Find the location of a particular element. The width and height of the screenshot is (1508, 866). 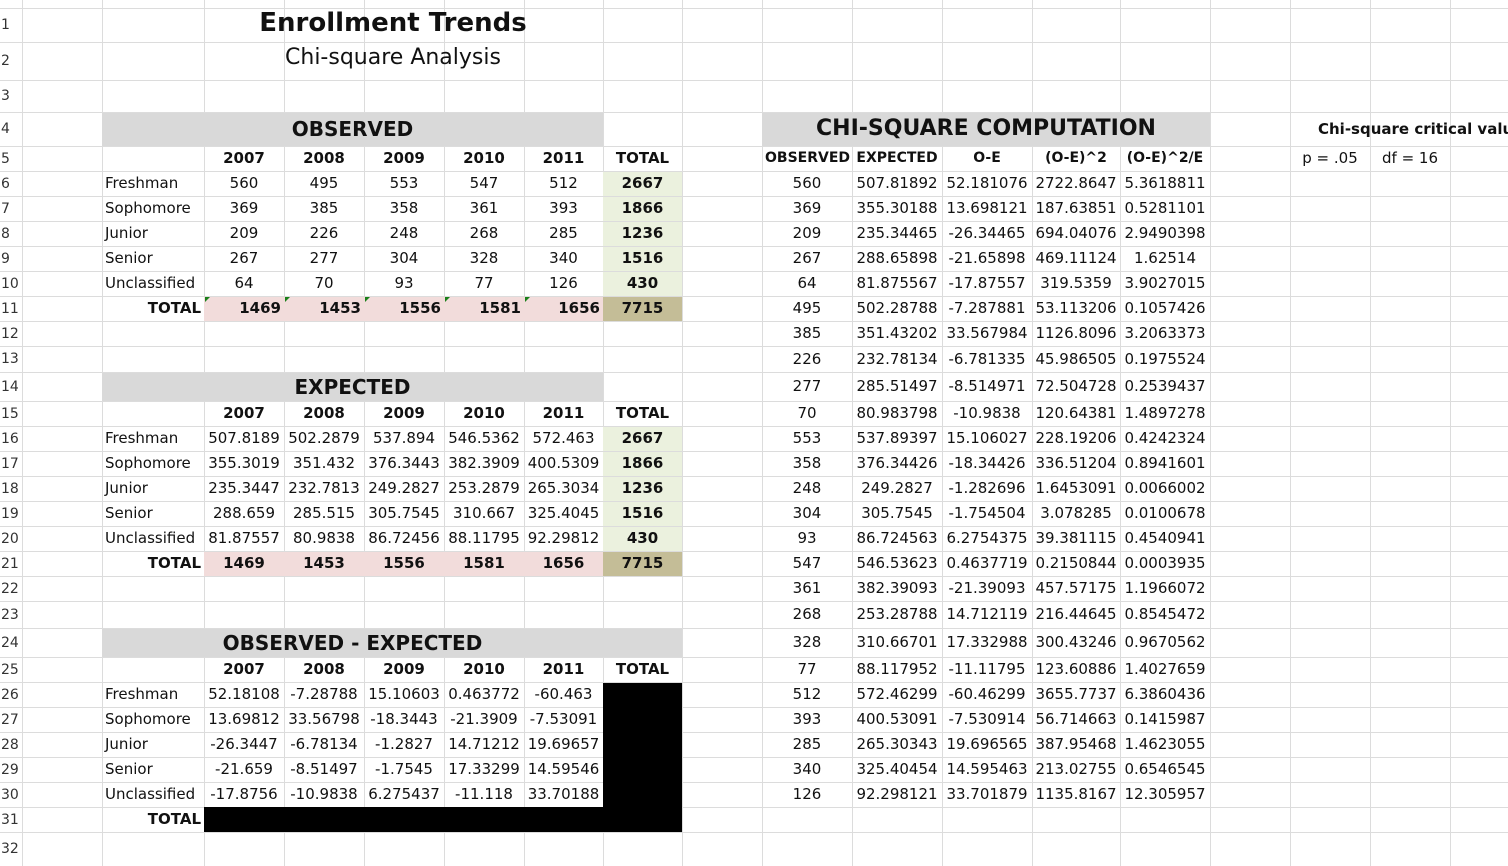

chi-cell: -11.11795 is located at coordinates (987, 669).